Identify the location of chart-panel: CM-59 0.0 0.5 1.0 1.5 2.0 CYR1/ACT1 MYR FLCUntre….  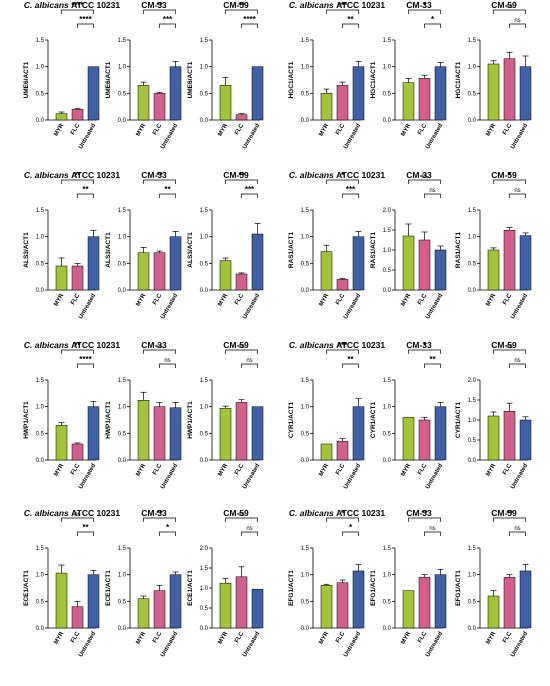
(493, 415).